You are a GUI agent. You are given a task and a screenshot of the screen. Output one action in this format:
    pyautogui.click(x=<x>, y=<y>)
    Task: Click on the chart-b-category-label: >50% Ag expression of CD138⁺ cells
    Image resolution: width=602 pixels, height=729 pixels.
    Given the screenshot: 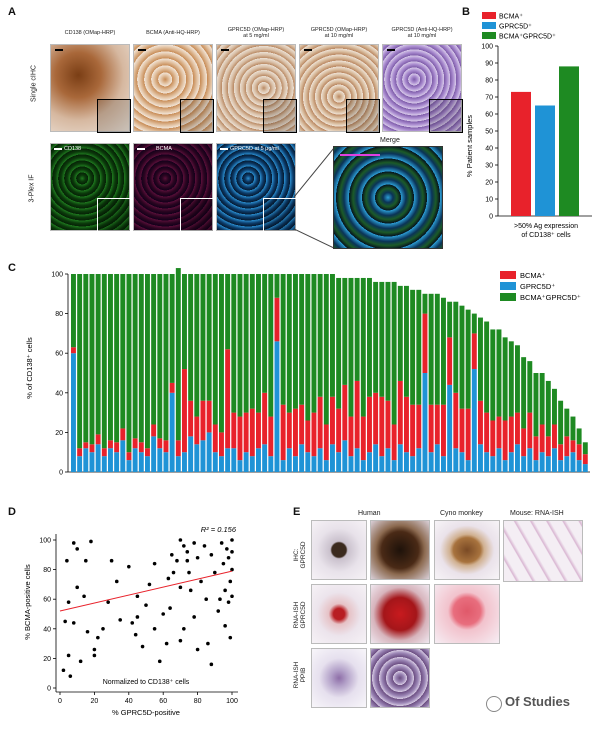 What is the action you would take?
    pyautogui.click(x=546, y=231)
    